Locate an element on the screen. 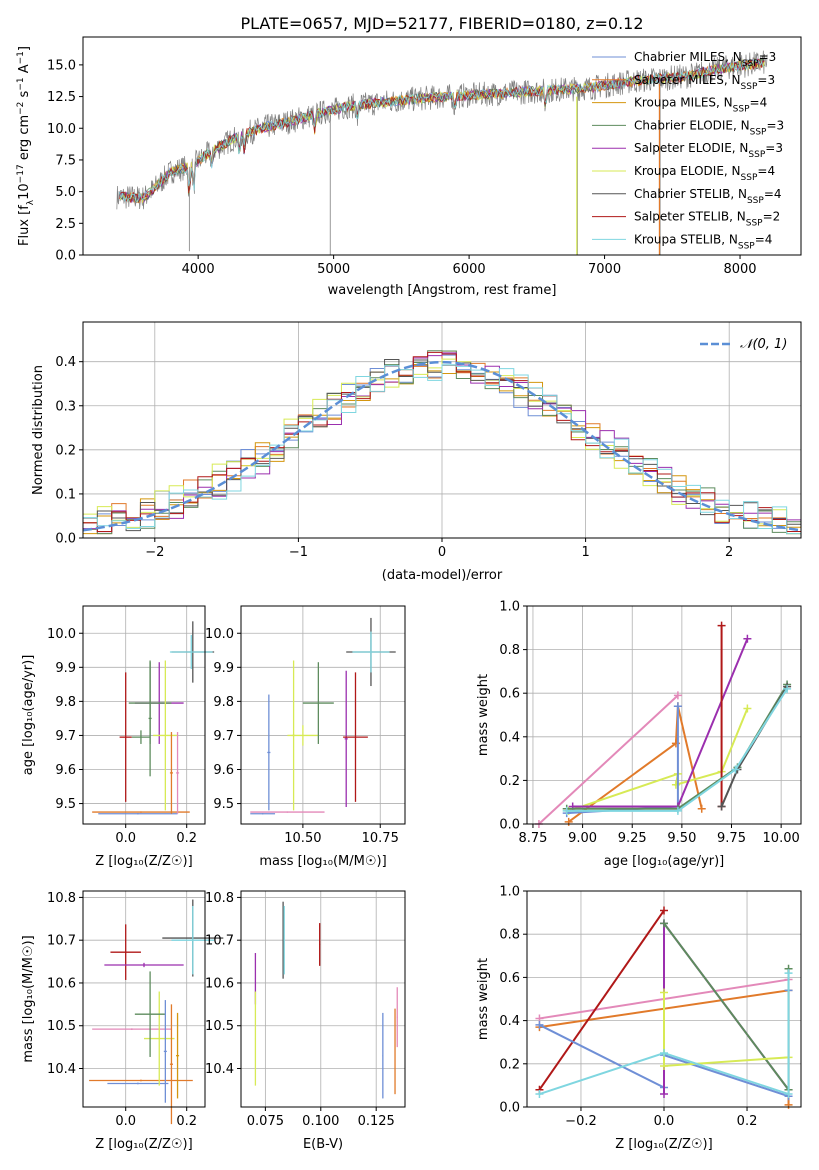  histogram-step-line is located at coordinates (442, 442).